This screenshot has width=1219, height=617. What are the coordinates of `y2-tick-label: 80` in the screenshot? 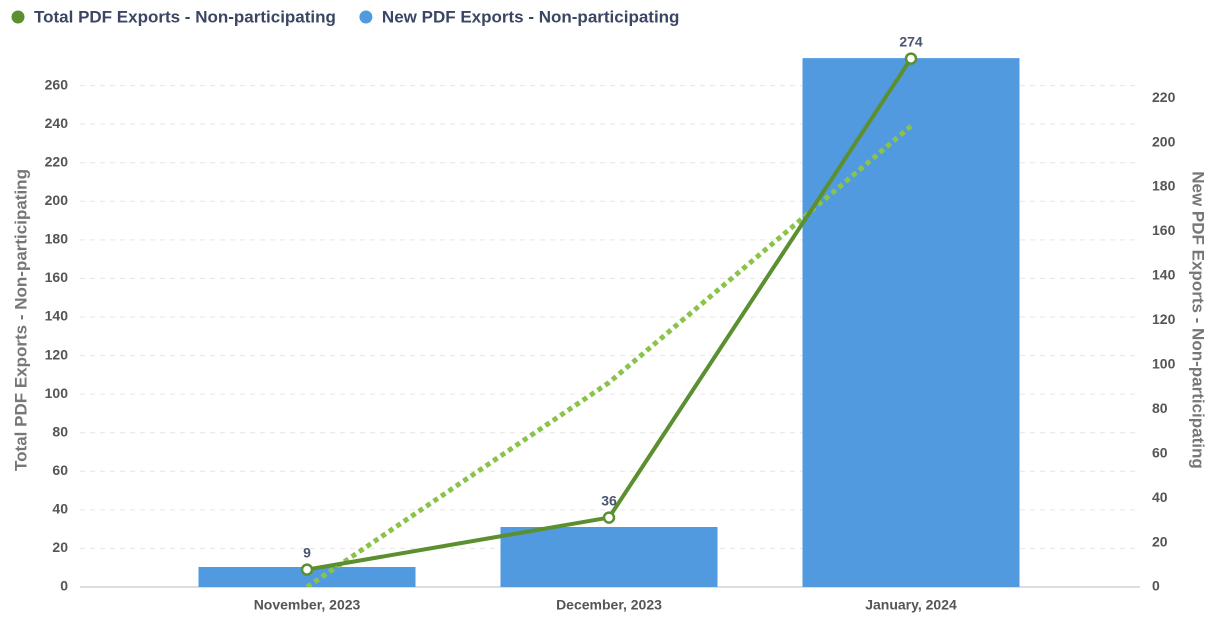 It's located at (1160, 408).